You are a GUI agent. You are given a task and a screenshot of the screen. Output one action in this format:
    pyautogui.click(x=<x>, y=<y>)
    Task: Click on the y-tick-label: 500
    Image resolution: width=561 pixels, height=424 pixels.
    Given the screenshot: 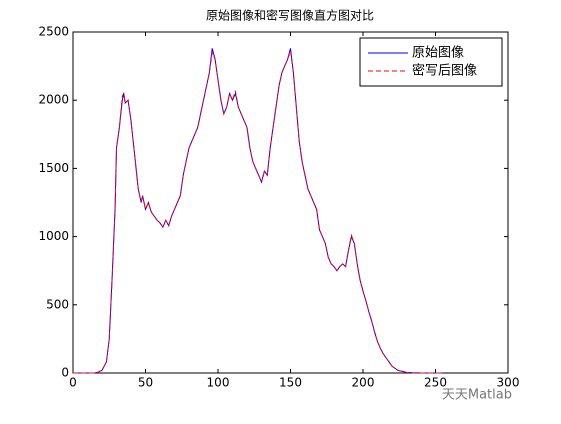 What is the action you would take?
    pyautogui.click(x=57, y=304)
    